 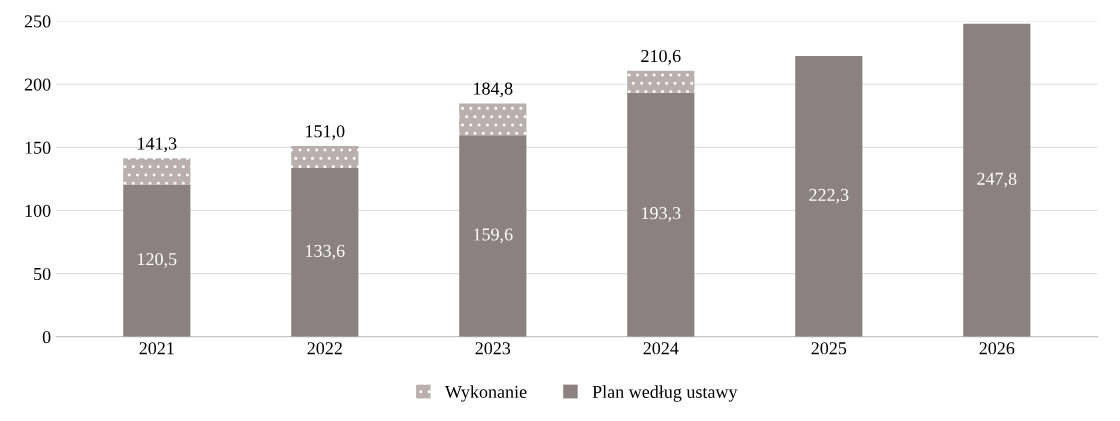 What do you see at coordinates (324, 348) in the screenshot?
I see `x-tick-label: 2022` at bounding box center [324, 348].